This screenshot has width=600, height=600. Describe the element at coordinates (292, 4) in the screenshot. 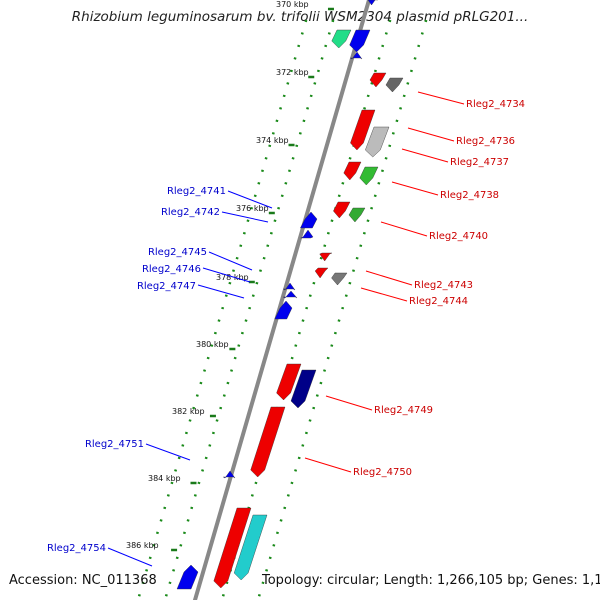

I see `tick-label: 370 kbp` at that location.